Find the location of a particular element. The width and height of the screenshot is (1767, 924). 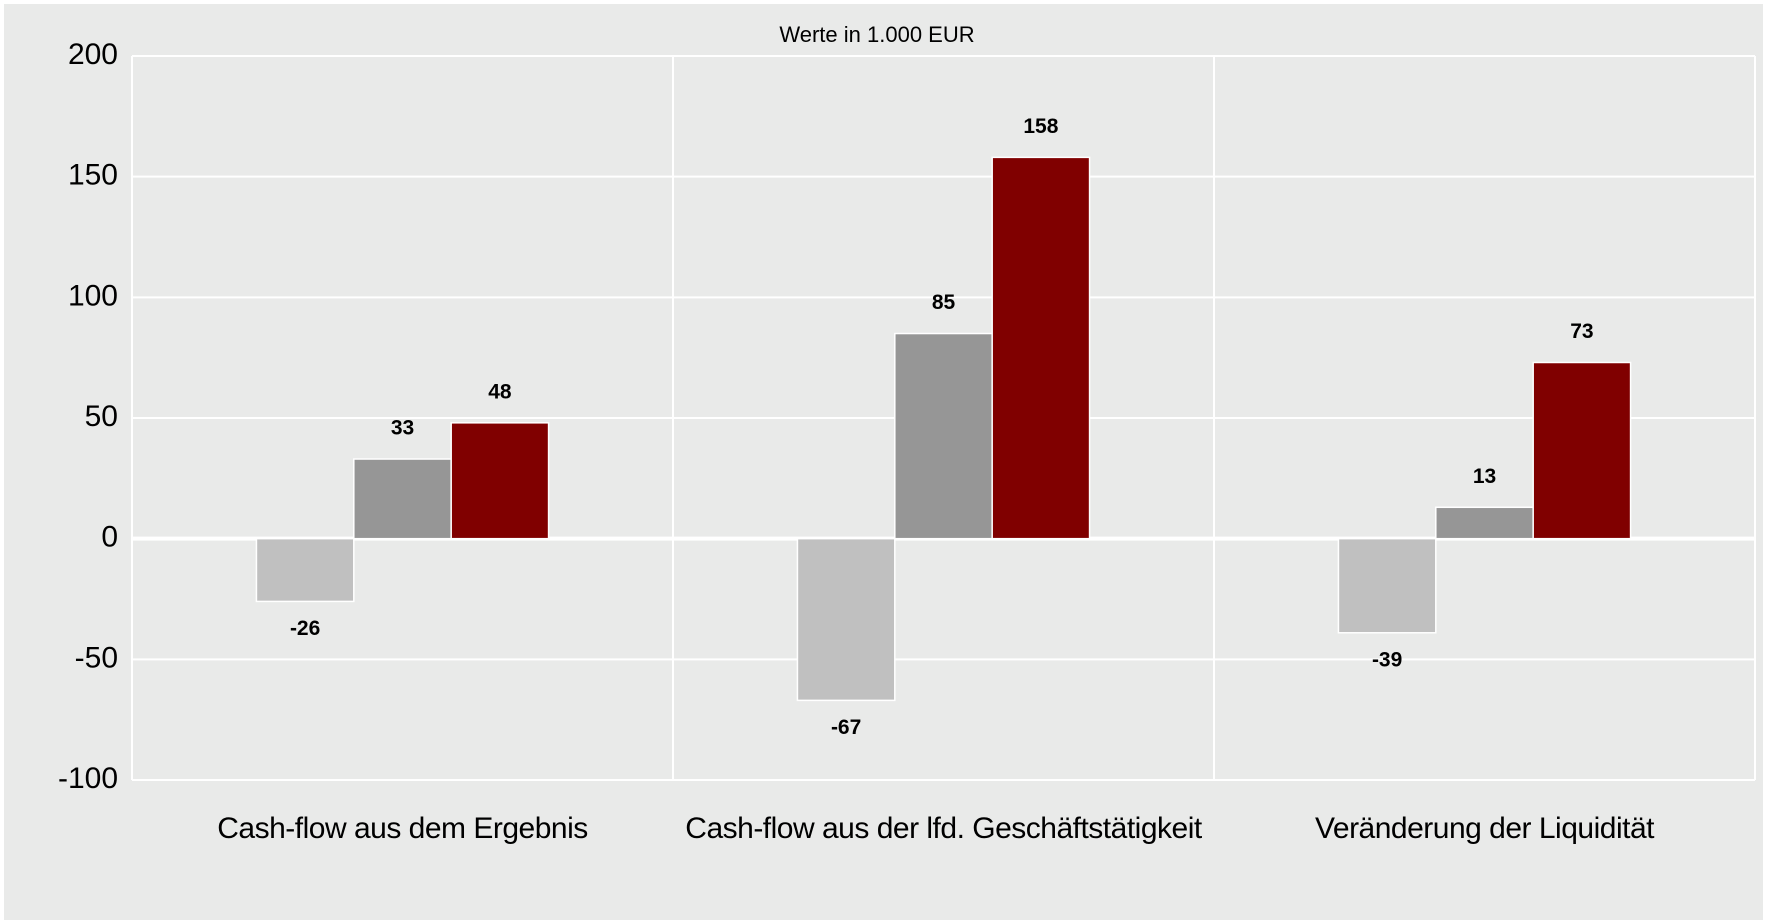

y-tick-label: -50 is located at coordinates (96, 657).